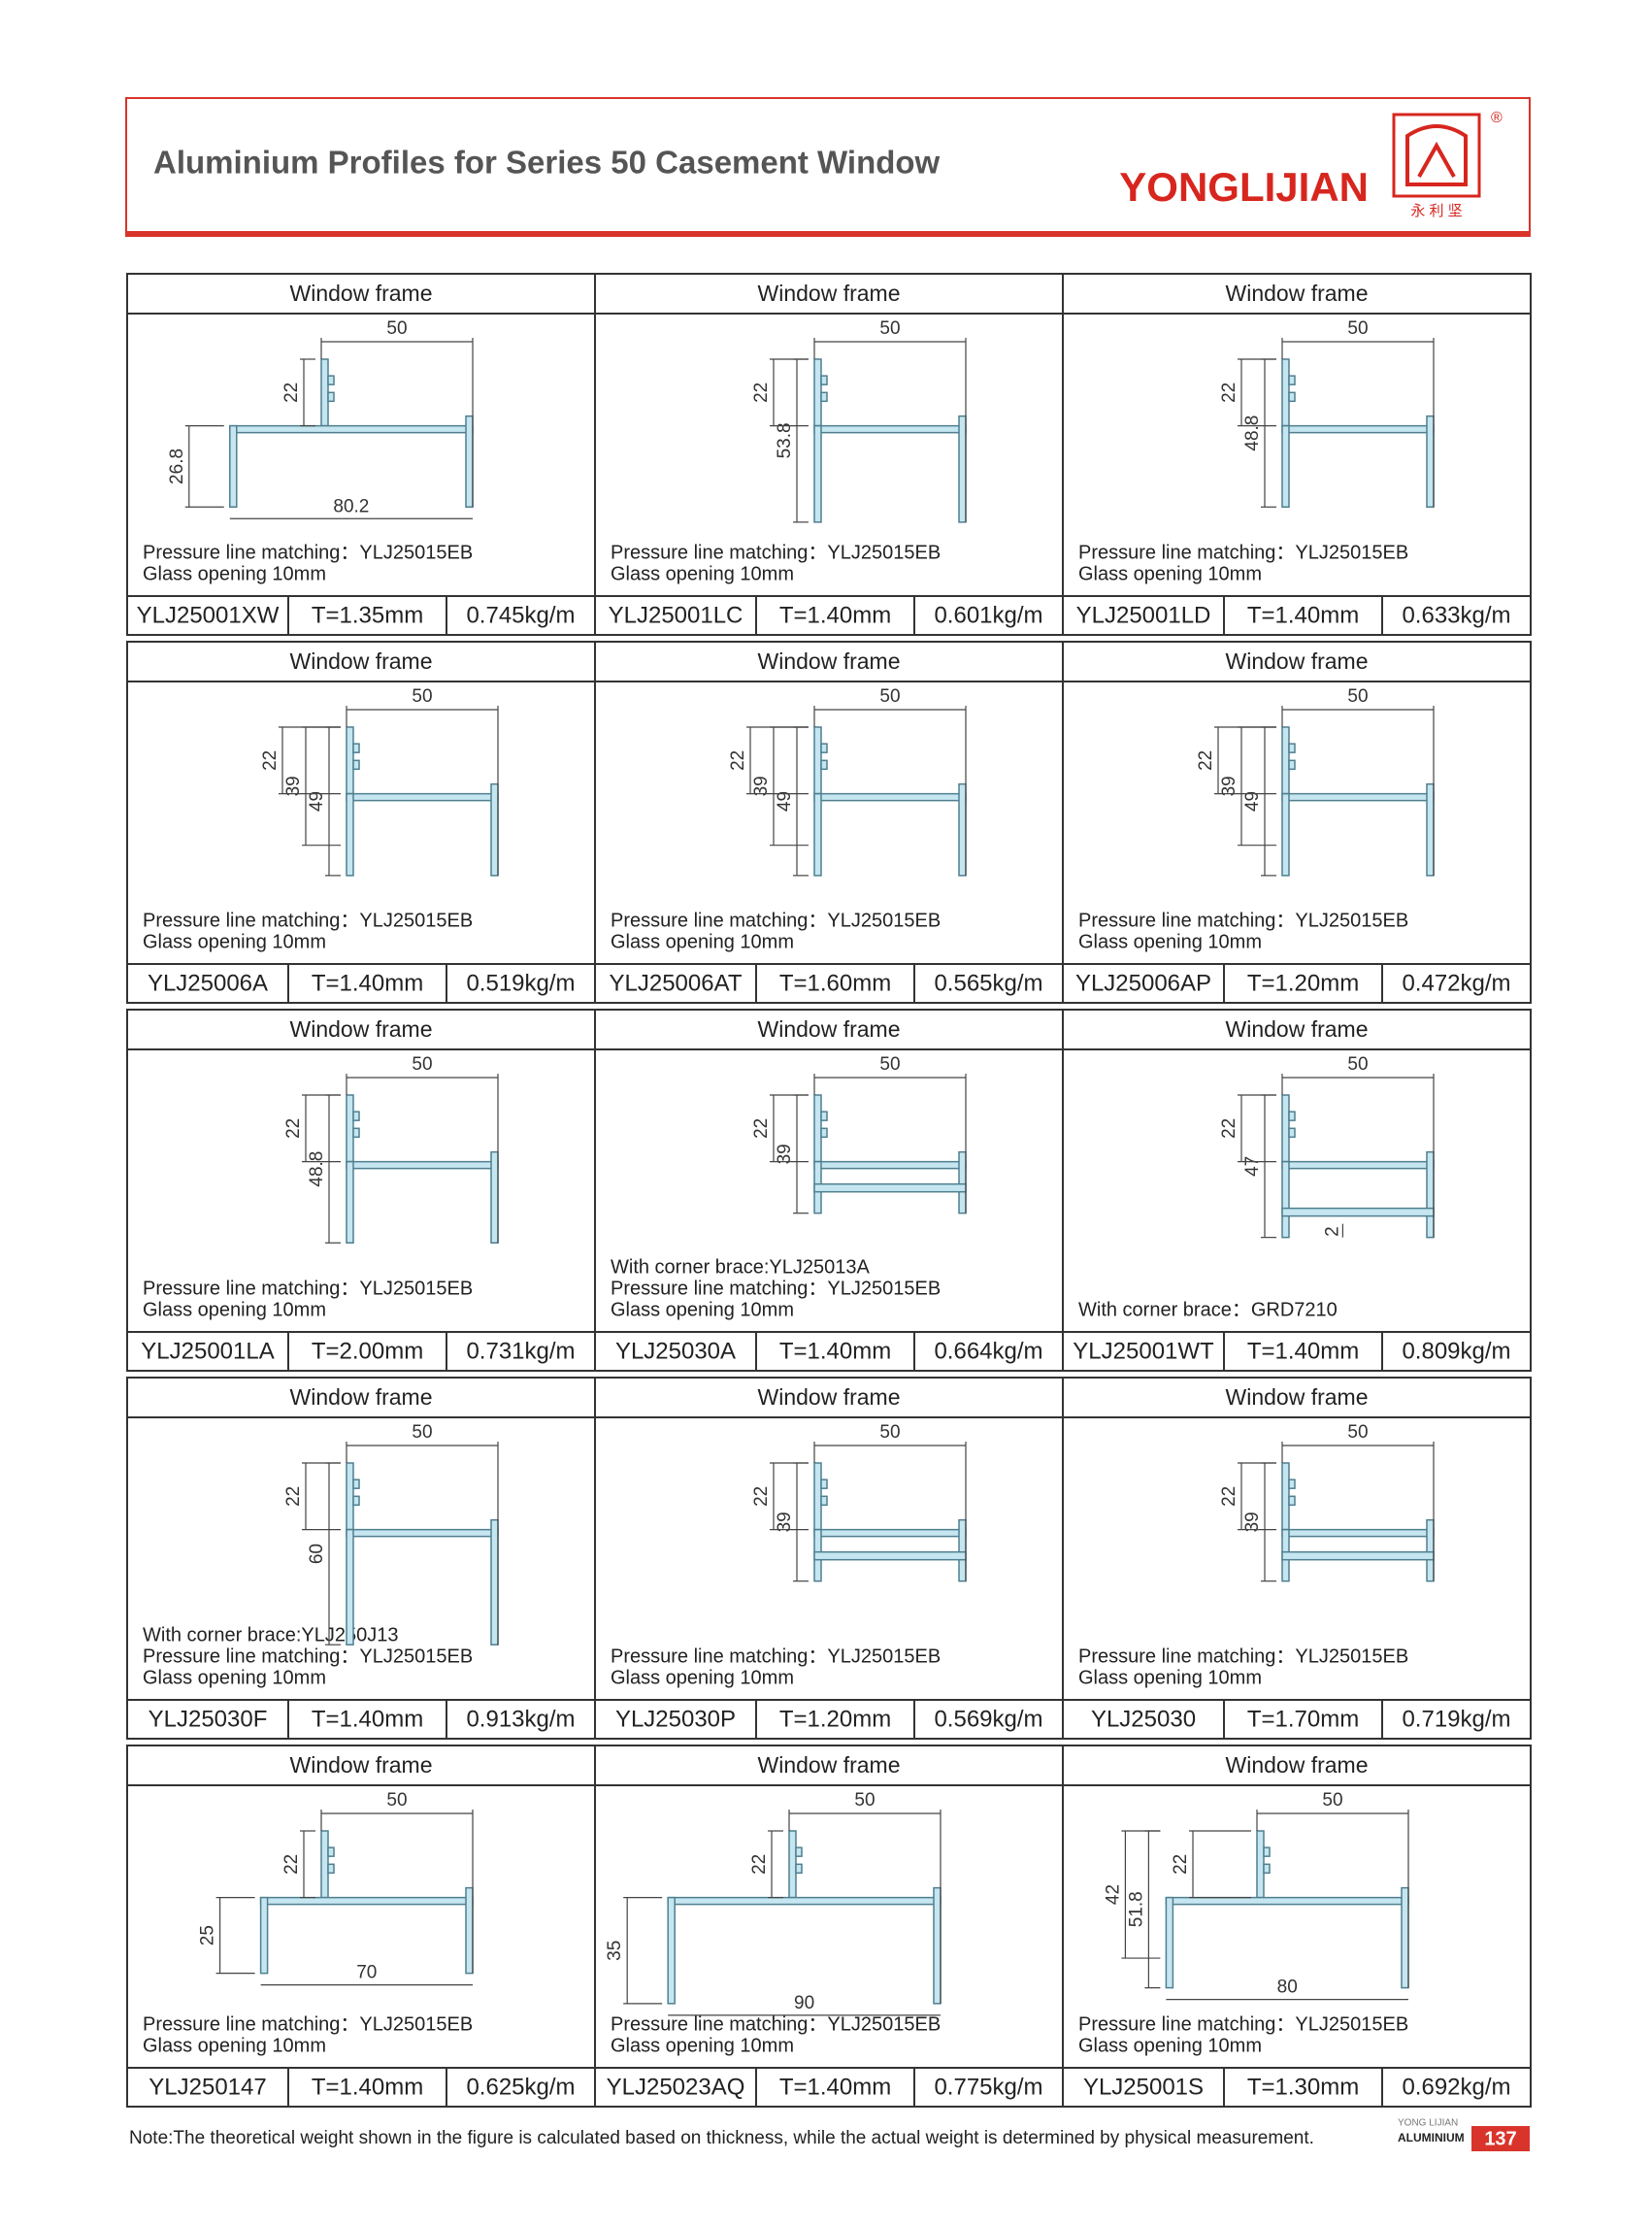  I want to click on dim-label: 39, so click(785, 1522).